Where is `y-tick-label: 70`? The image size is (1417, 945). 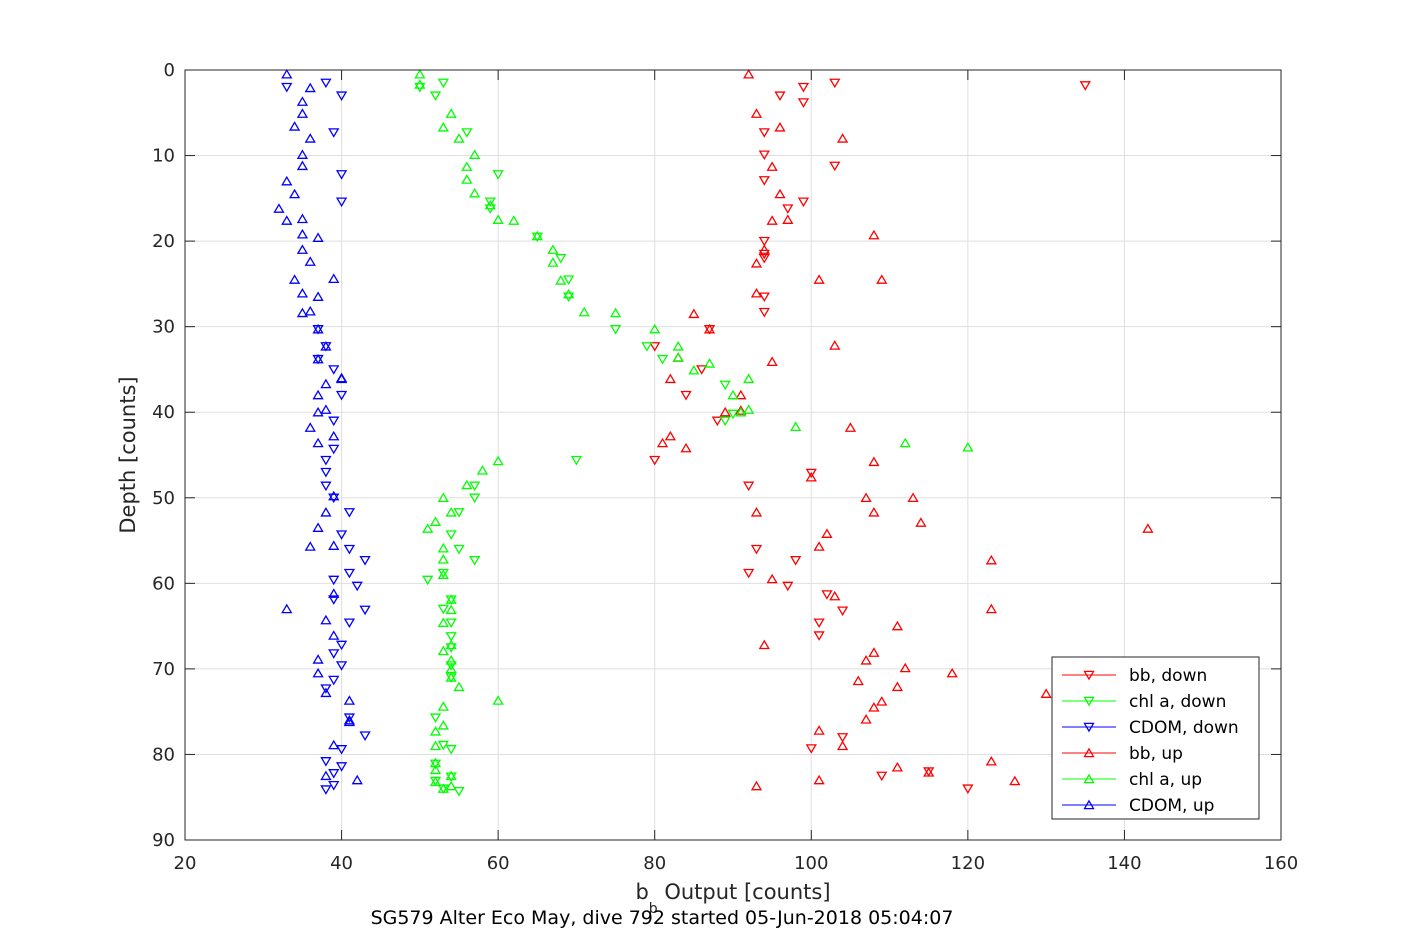 y-tick-label: 70 is located at coordinates (163, 669).